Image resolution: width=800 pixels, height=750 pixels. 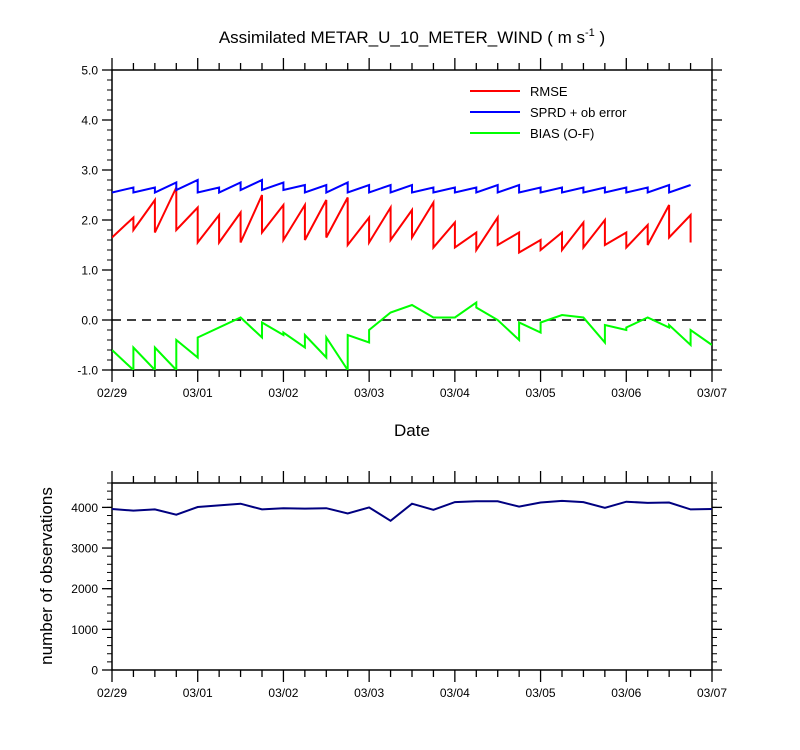 I want to click on legend-label: BIAS (O-F), so click(x=562, y=133).